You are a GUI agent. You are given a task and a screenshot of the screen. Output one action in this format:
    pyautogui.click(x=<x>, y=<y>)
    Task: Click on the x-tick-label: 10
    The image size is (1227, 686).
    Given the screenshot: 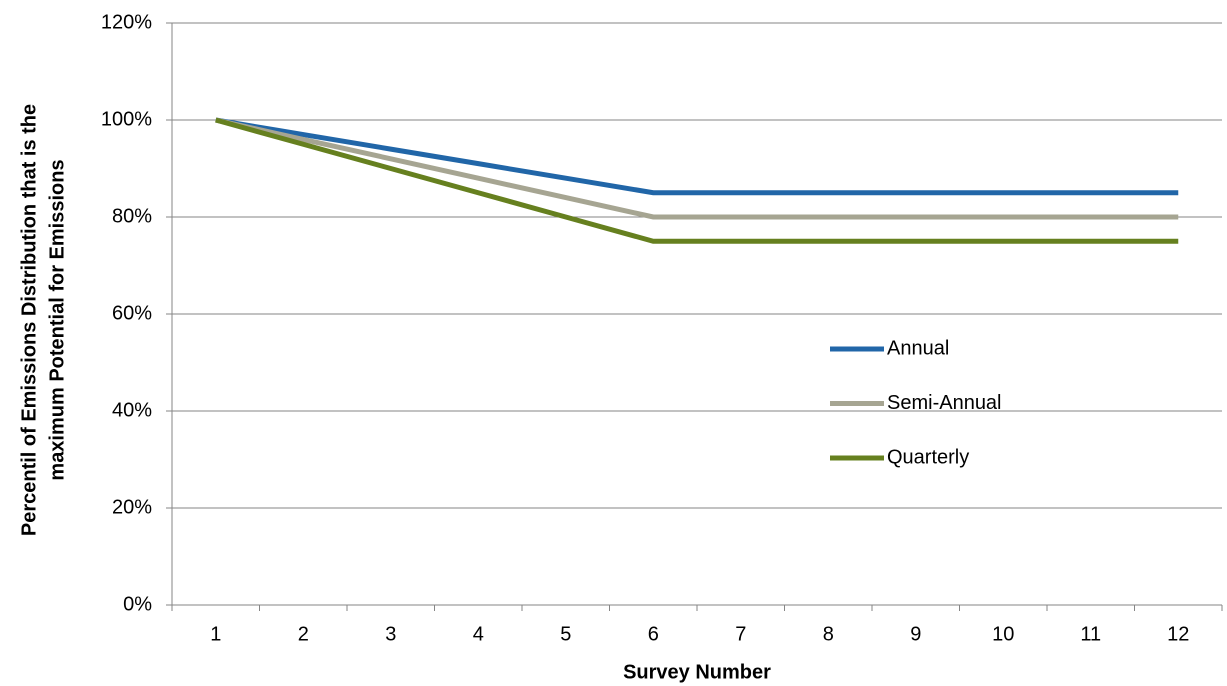 What is the action you would take?
    pyautogui.click(x=1003, y=634)
    